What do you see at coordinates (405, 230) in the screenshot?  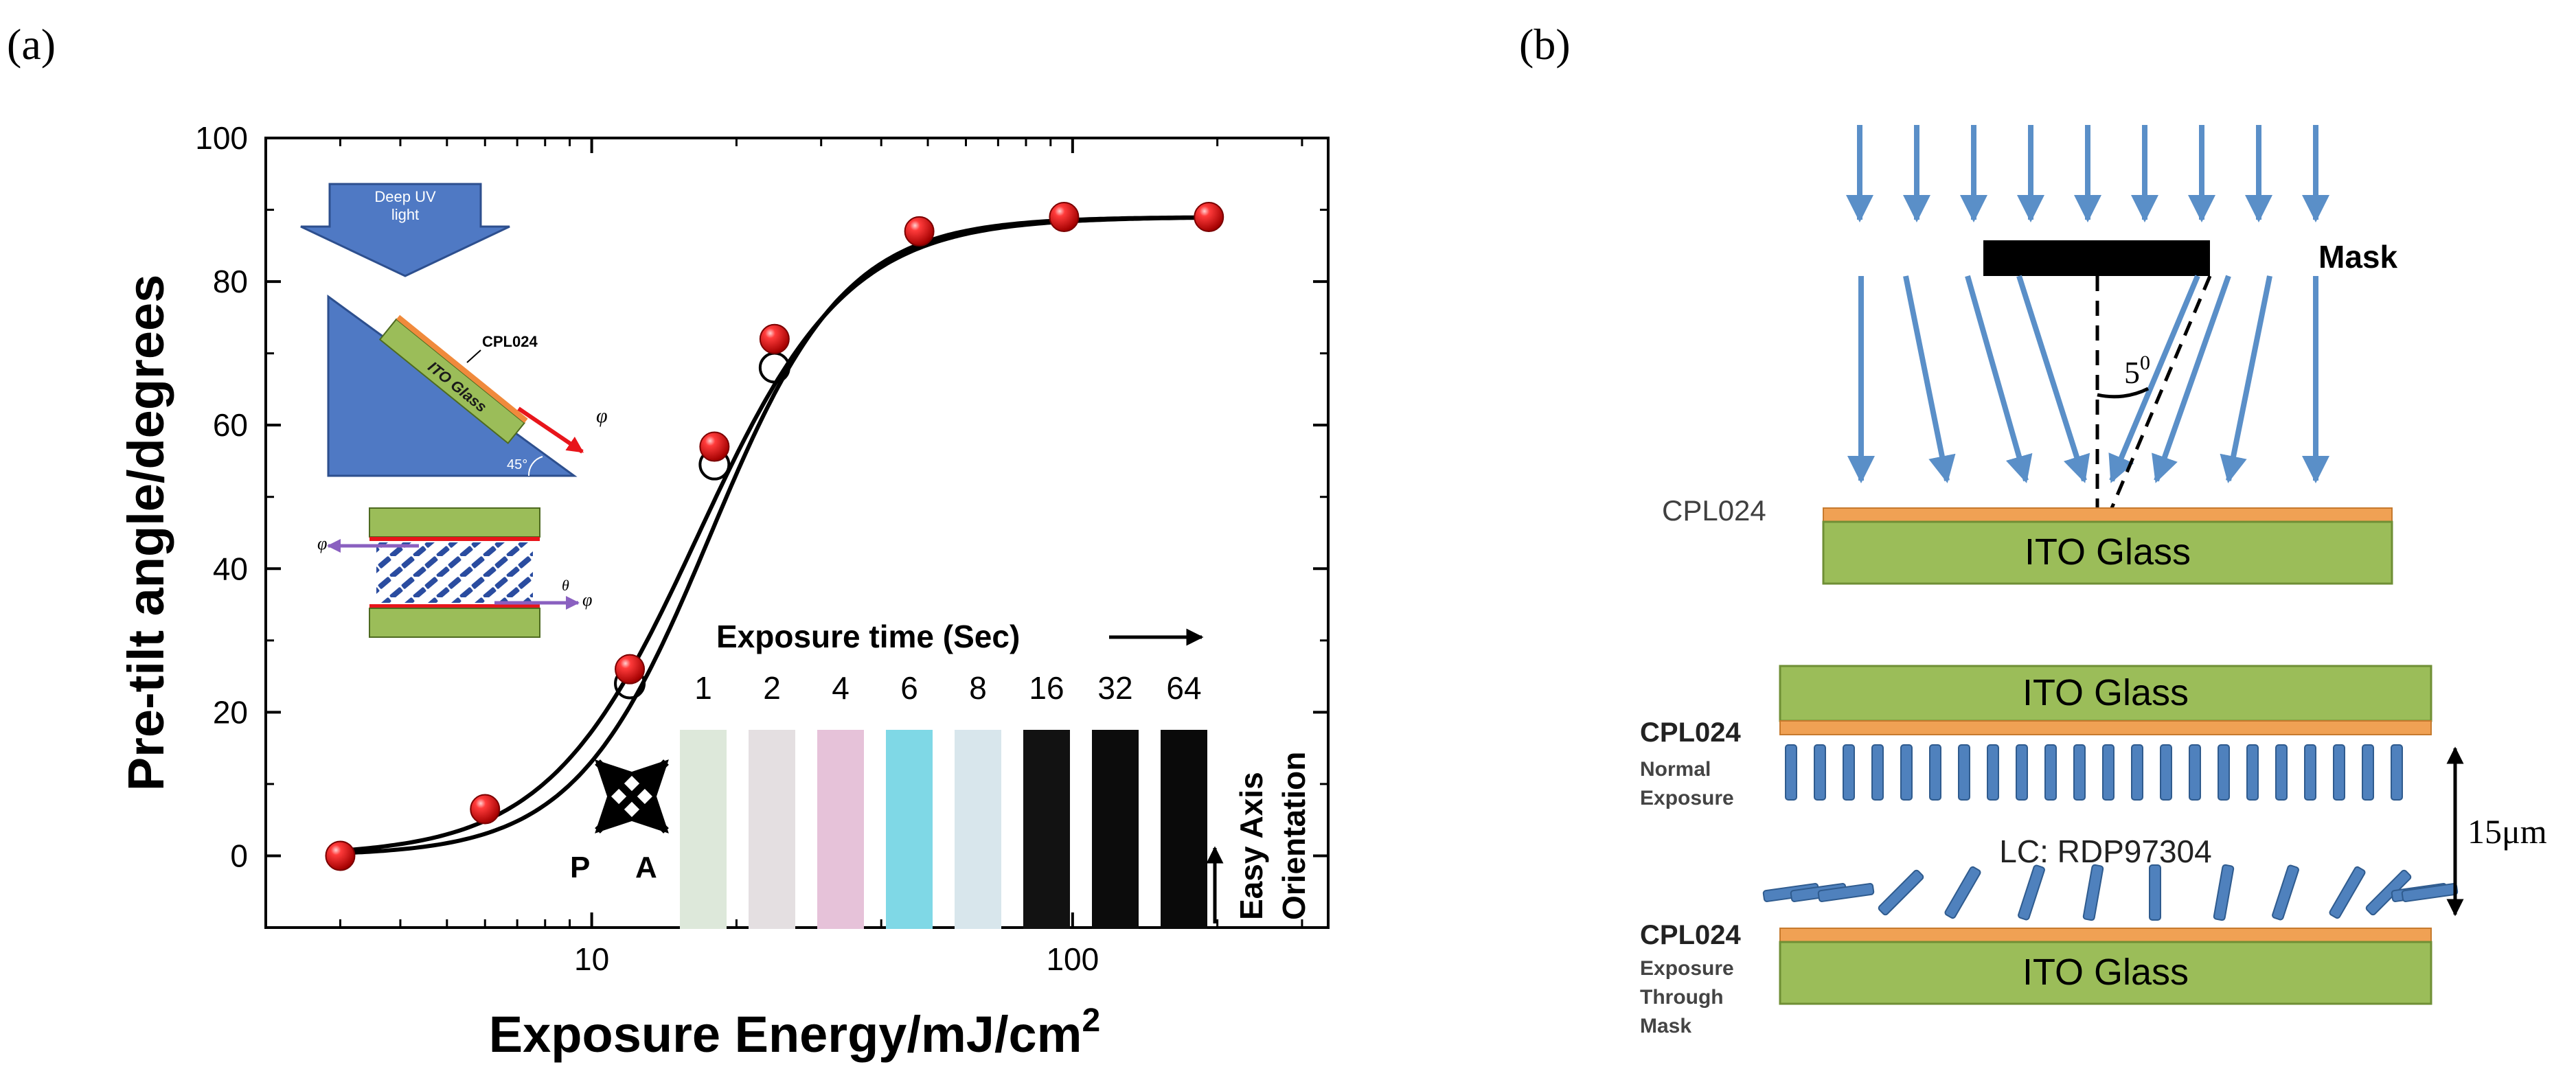 I see `uv-arrow-icon` at bounding box center [405, 230].